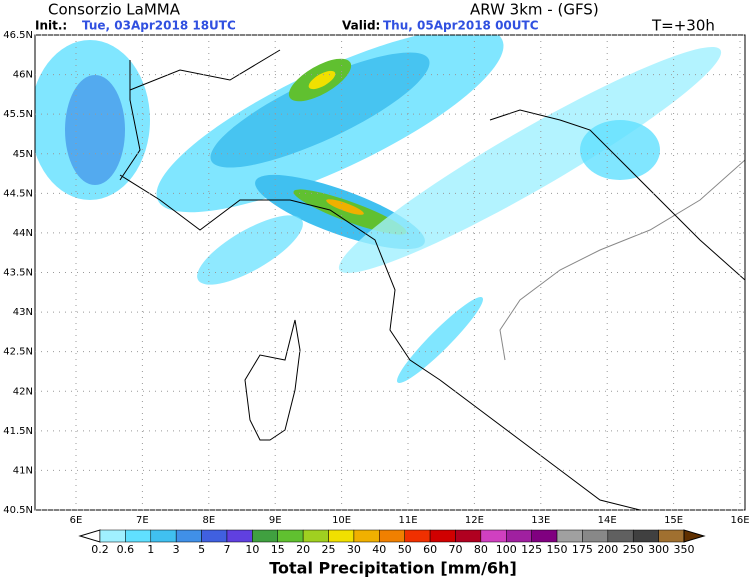 Image resolution: width=751 pixels, height=584 pixels. Describe the element at coordinates (76, 520) in the screenshot. I see `lon-label: 6E` at that location.